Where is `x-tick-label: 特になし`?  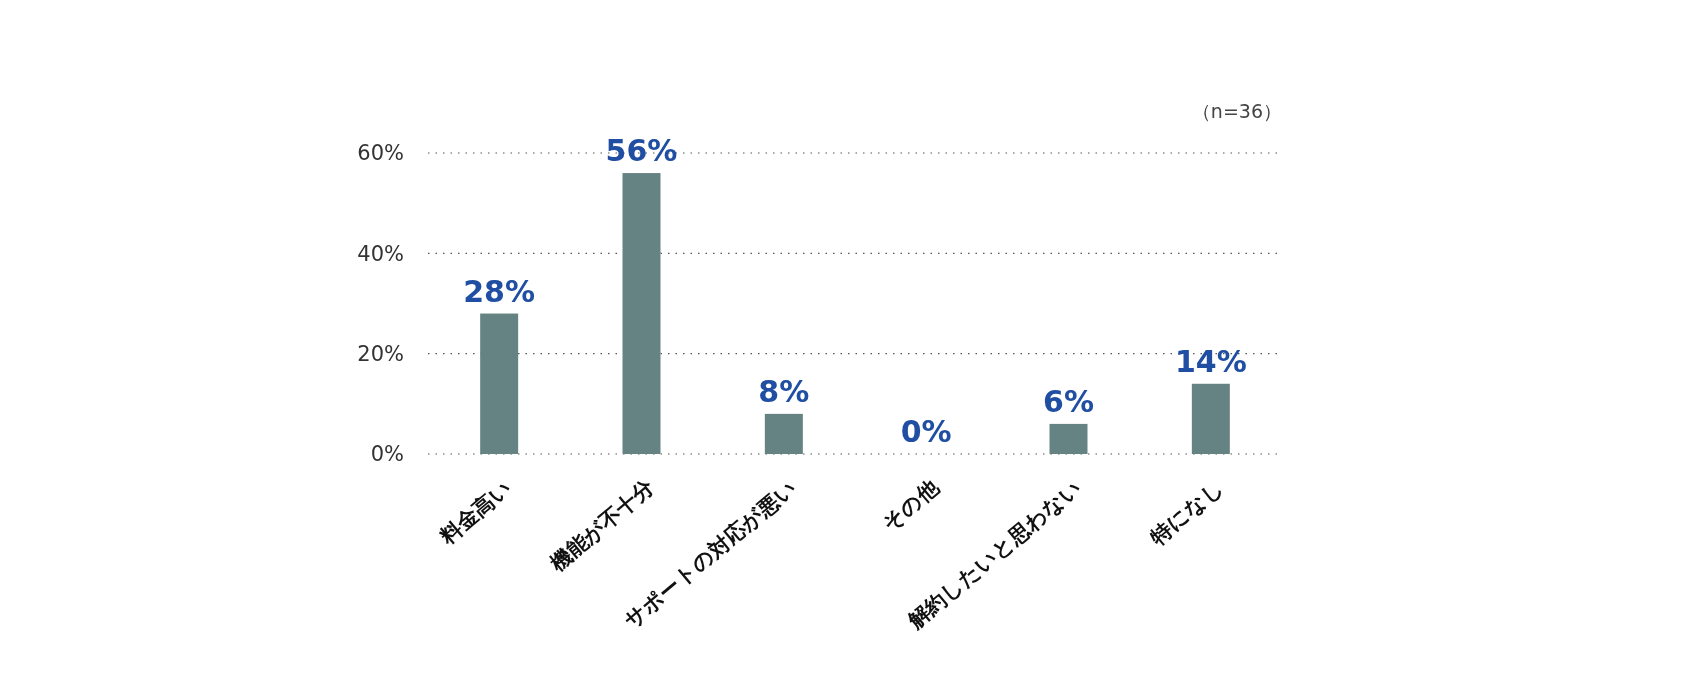
x-tick-label: 特になし is located at coordinates (1187, 513).